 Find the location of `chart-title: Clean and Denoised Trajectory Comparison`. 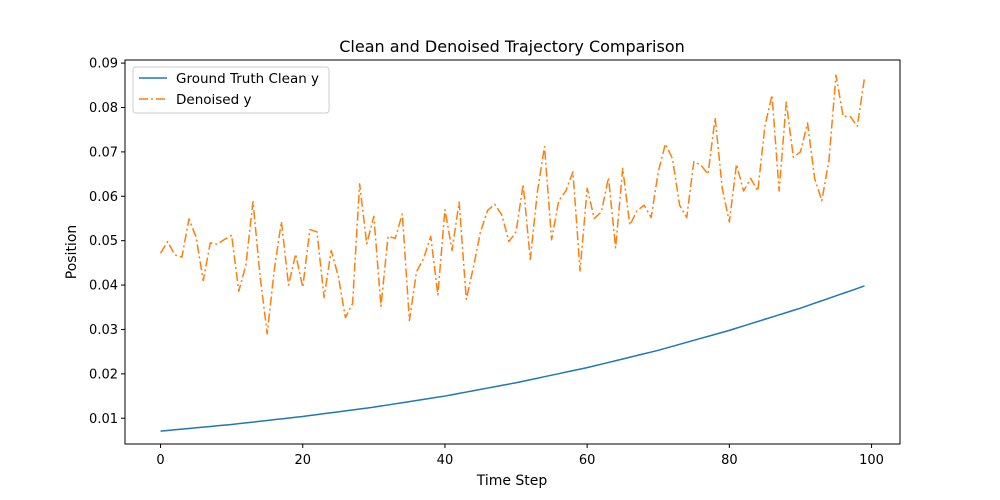

chart-title: Clean and Denoised Trajectory Comparison is located at coordinates (512, 46).